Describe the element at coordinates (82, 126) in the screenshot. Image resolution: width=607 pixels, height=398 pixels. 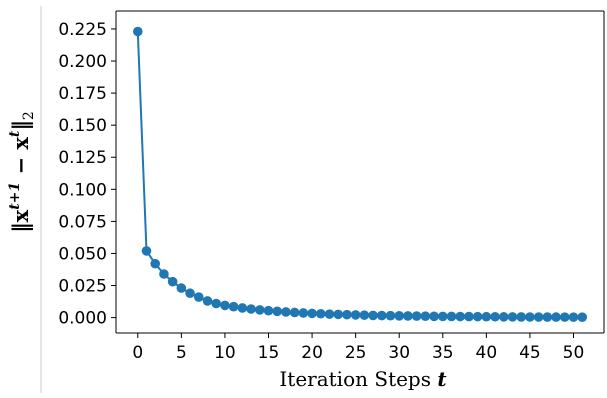
I see `y-tick-label: 0.150` at that location.